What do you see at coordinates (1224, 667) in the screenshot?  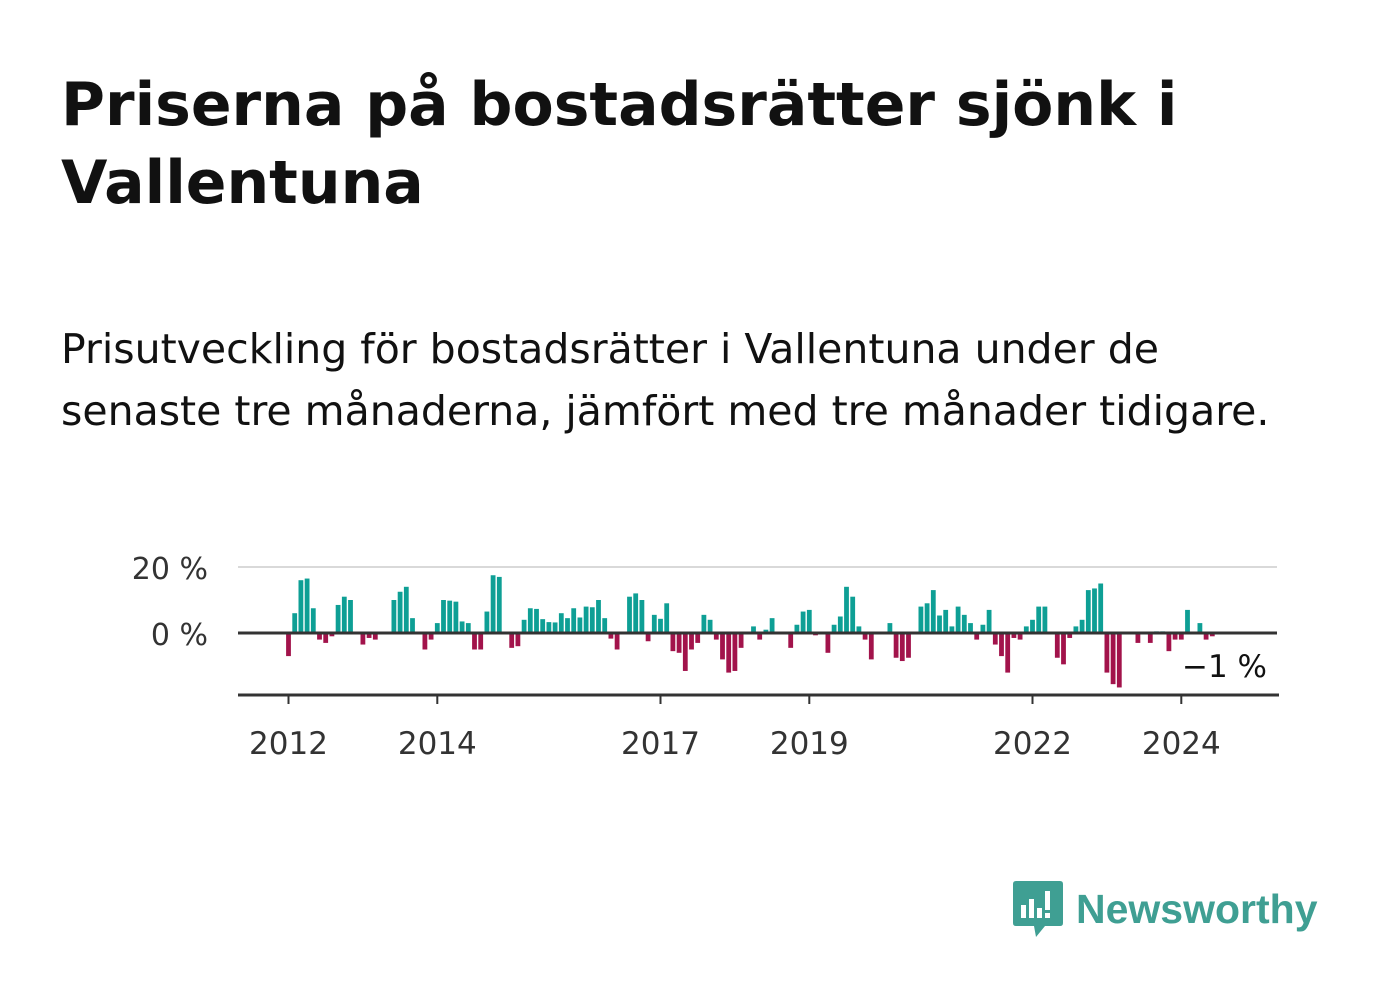 I see `last-value-label: −1 %` at bounding box center [1224, 667].